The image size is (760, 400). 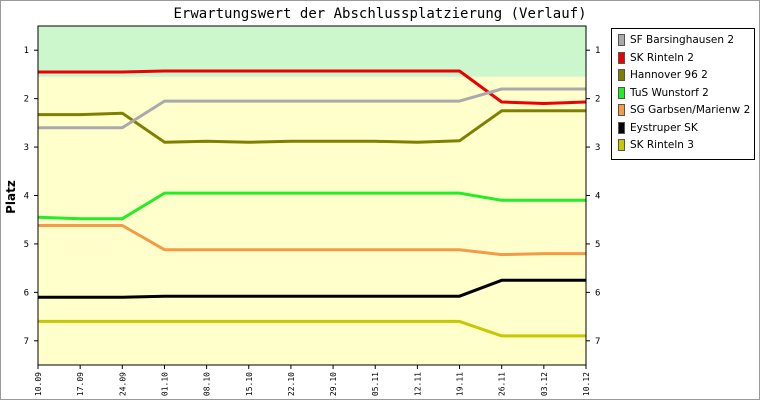 I want to click on y-tick-label-right-4: 4, so click(x=597, y=197).